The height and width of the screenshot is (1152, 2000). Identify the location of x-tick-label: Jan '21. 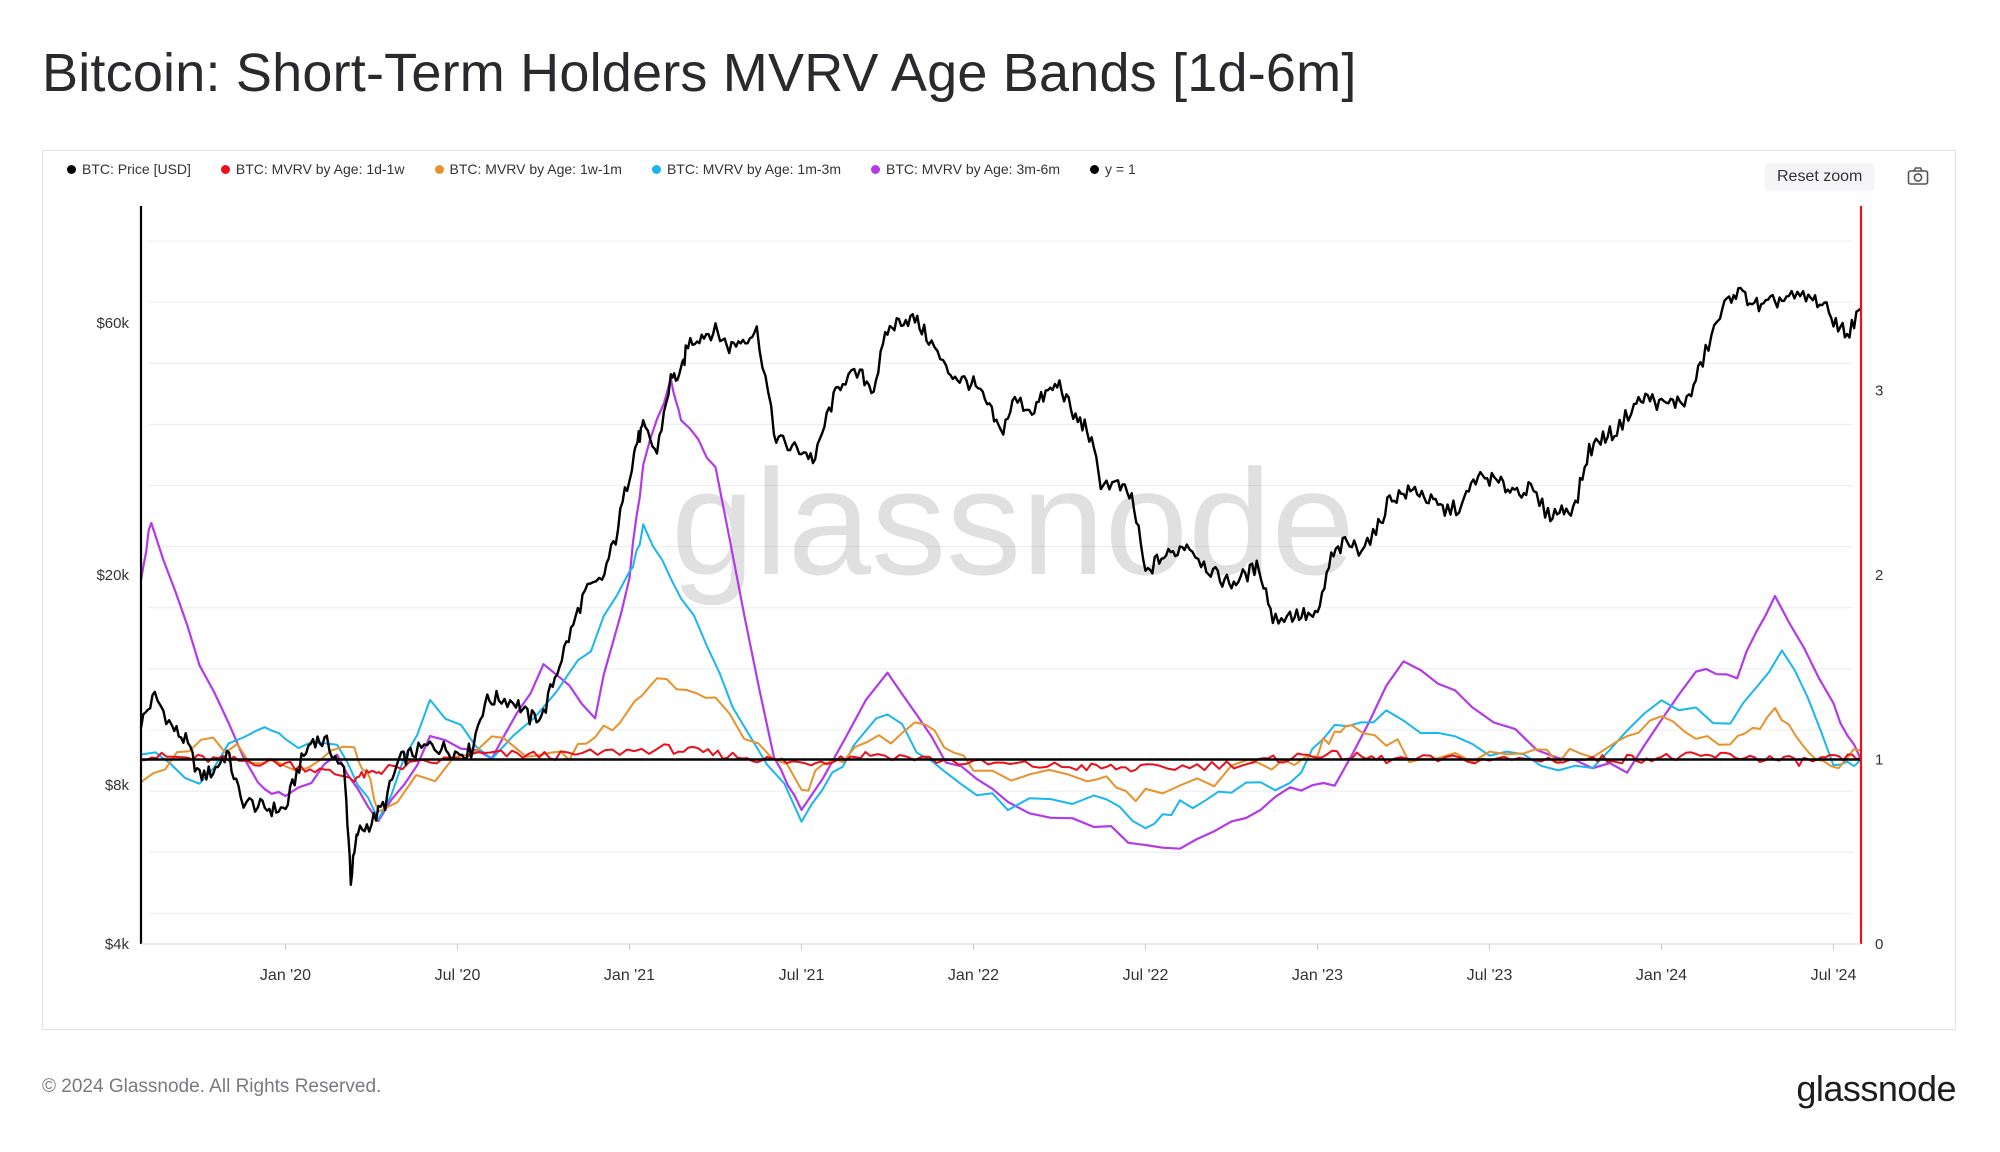
(629, 975).